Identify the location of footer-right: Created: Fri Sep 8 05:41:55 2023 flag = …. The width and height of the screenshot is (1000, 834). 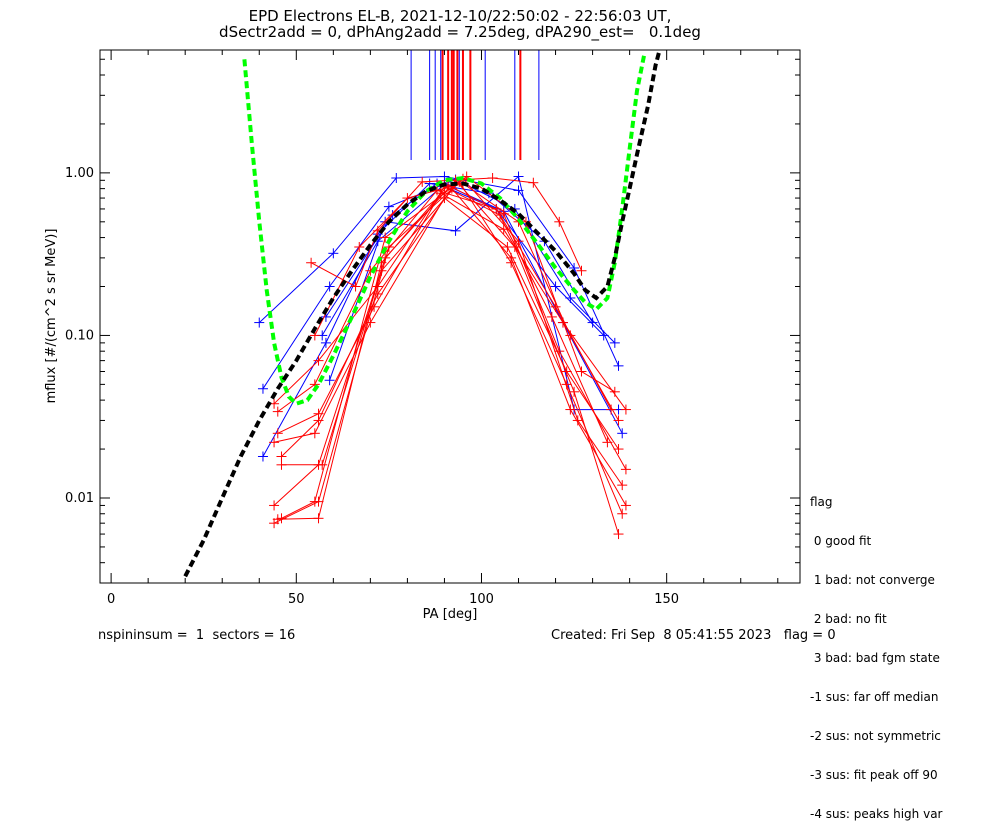
(693, 635).